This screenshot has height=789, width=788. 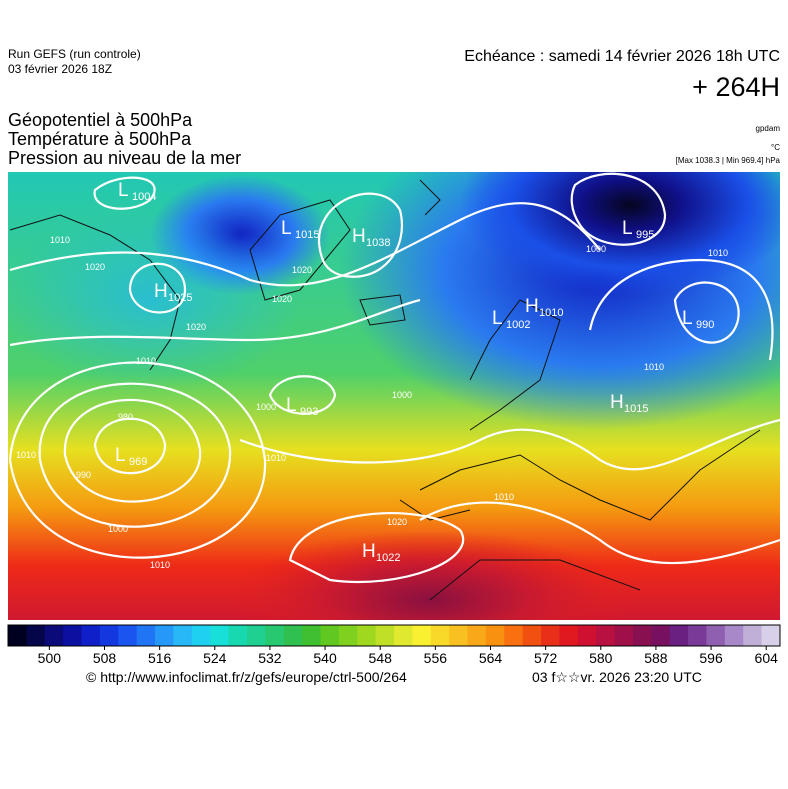 What do you see at coordinates (436, 658) in the screenshot?
I see `colorbar-tick-label: 556` at bounding box center [436, 658].